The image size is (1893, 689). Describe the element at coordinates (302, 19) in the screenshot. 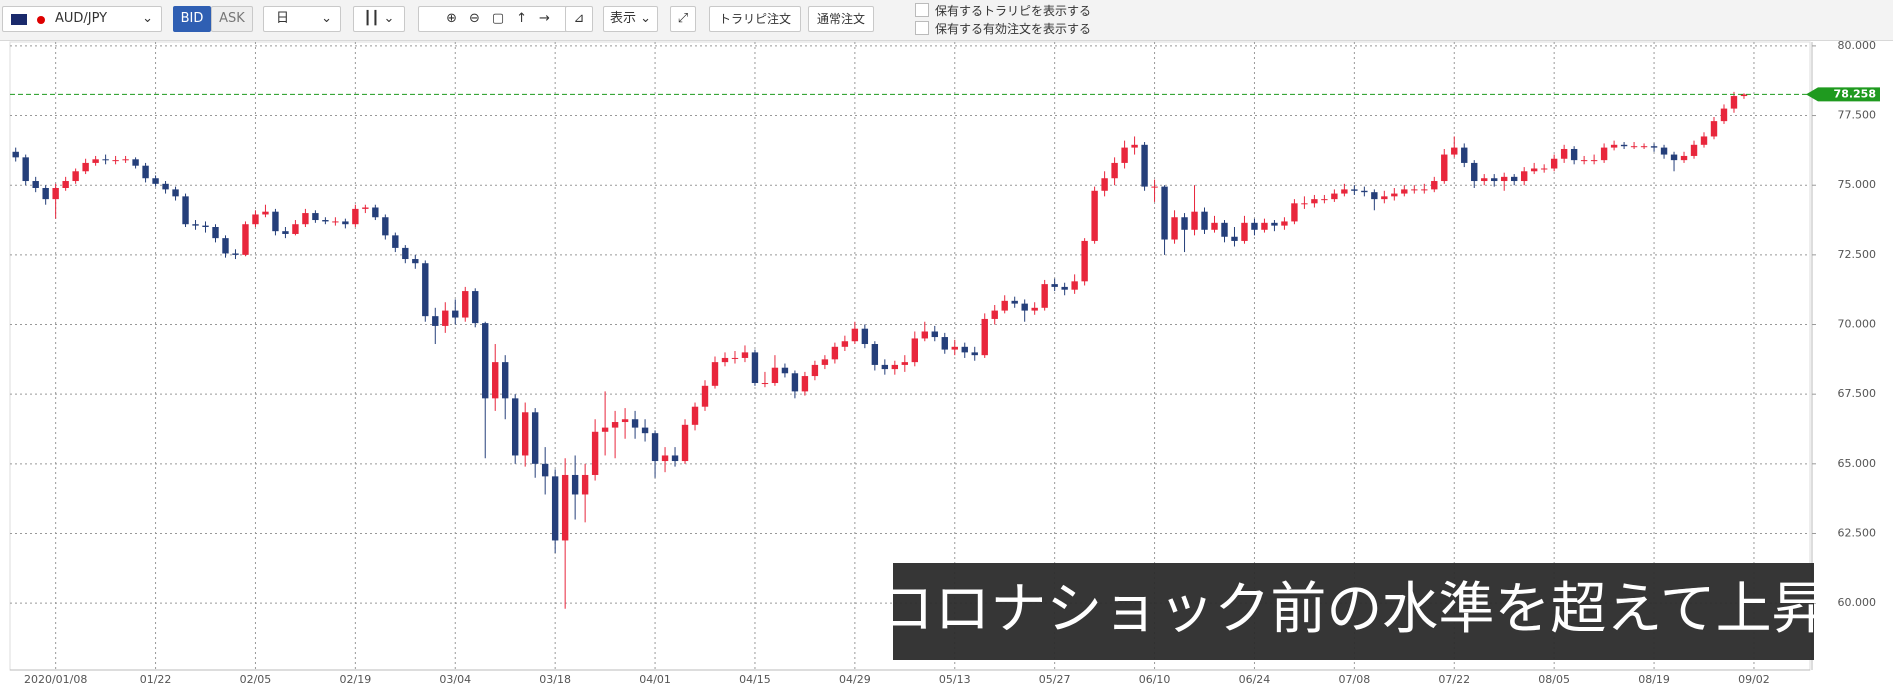

I see `timeframe-select: 日 ⌄` at that location.